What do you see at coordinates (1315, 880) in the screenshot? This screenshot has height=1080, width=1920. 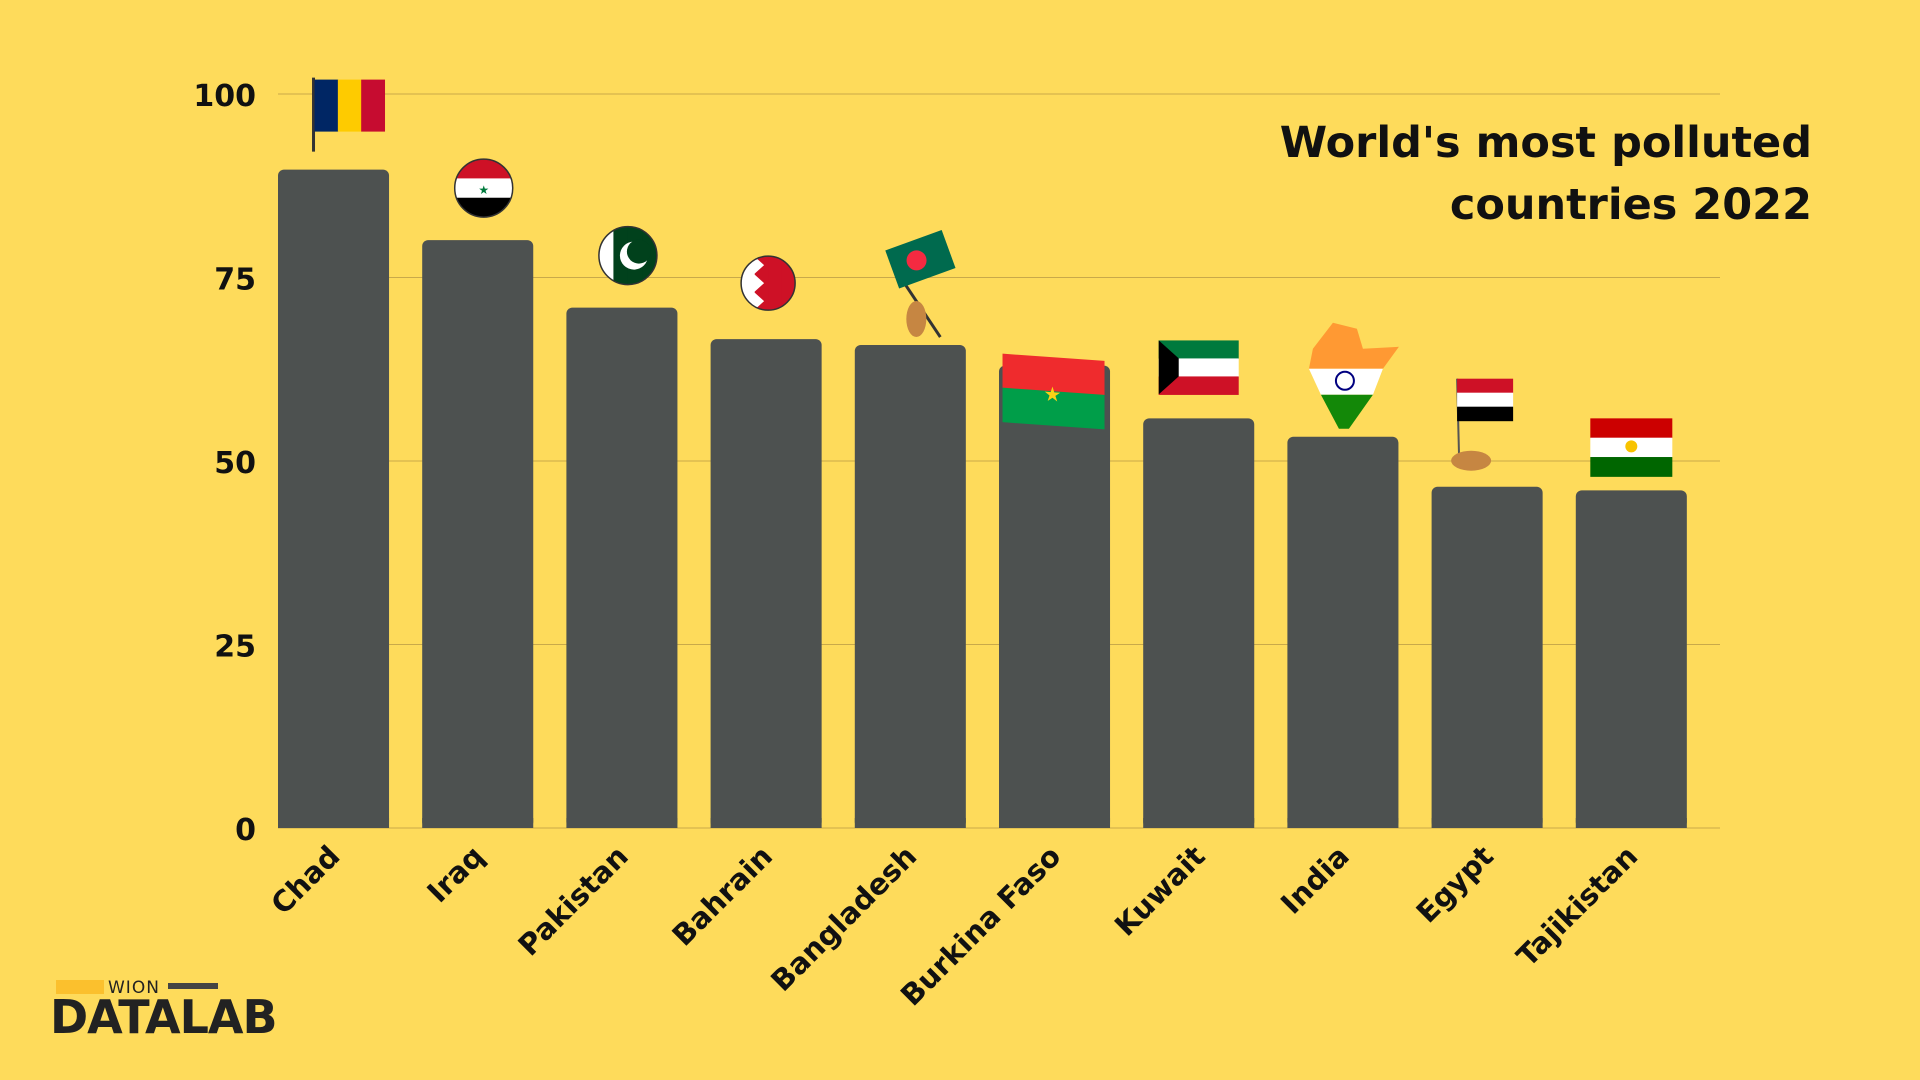 I see `x-tick-label: India` at bounding box center [1315, 880].